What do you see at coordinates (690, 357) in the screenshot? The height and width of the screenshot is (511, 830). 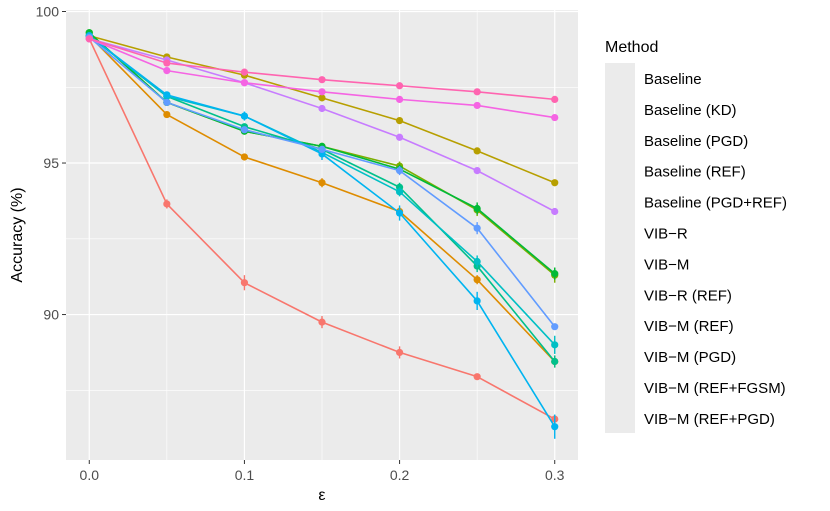 I see `legend-label: VIB−M (PGD)` at bounding box center [690, 357].